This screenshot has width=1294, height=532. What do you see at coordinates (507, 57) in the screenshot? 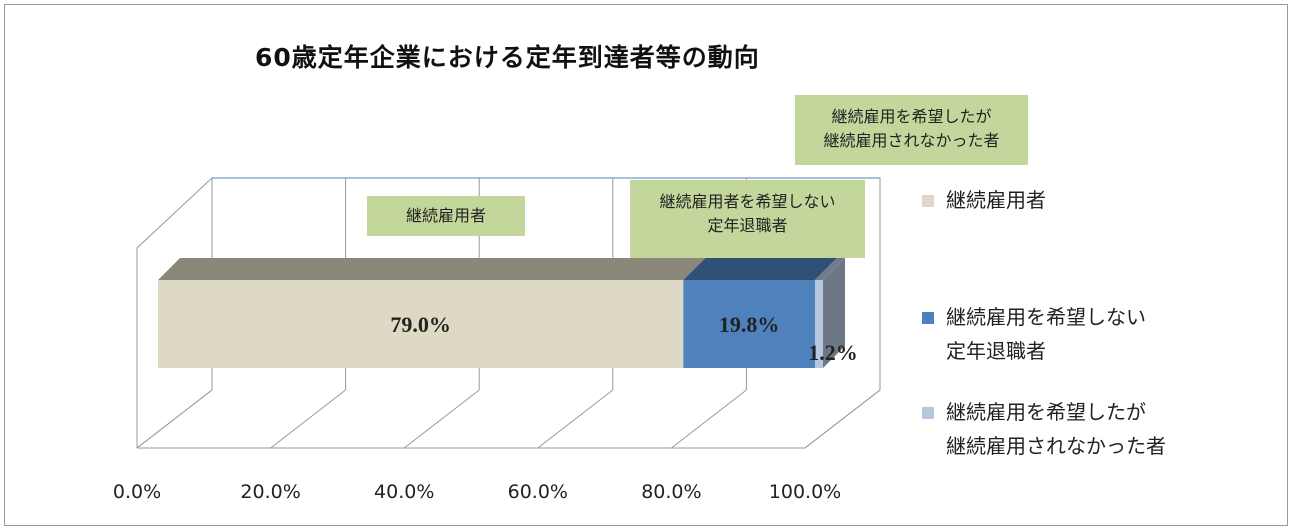
I see `chart-title: 60歳定年企業における定年到達者等の動向` at bounding box center [507, 57].